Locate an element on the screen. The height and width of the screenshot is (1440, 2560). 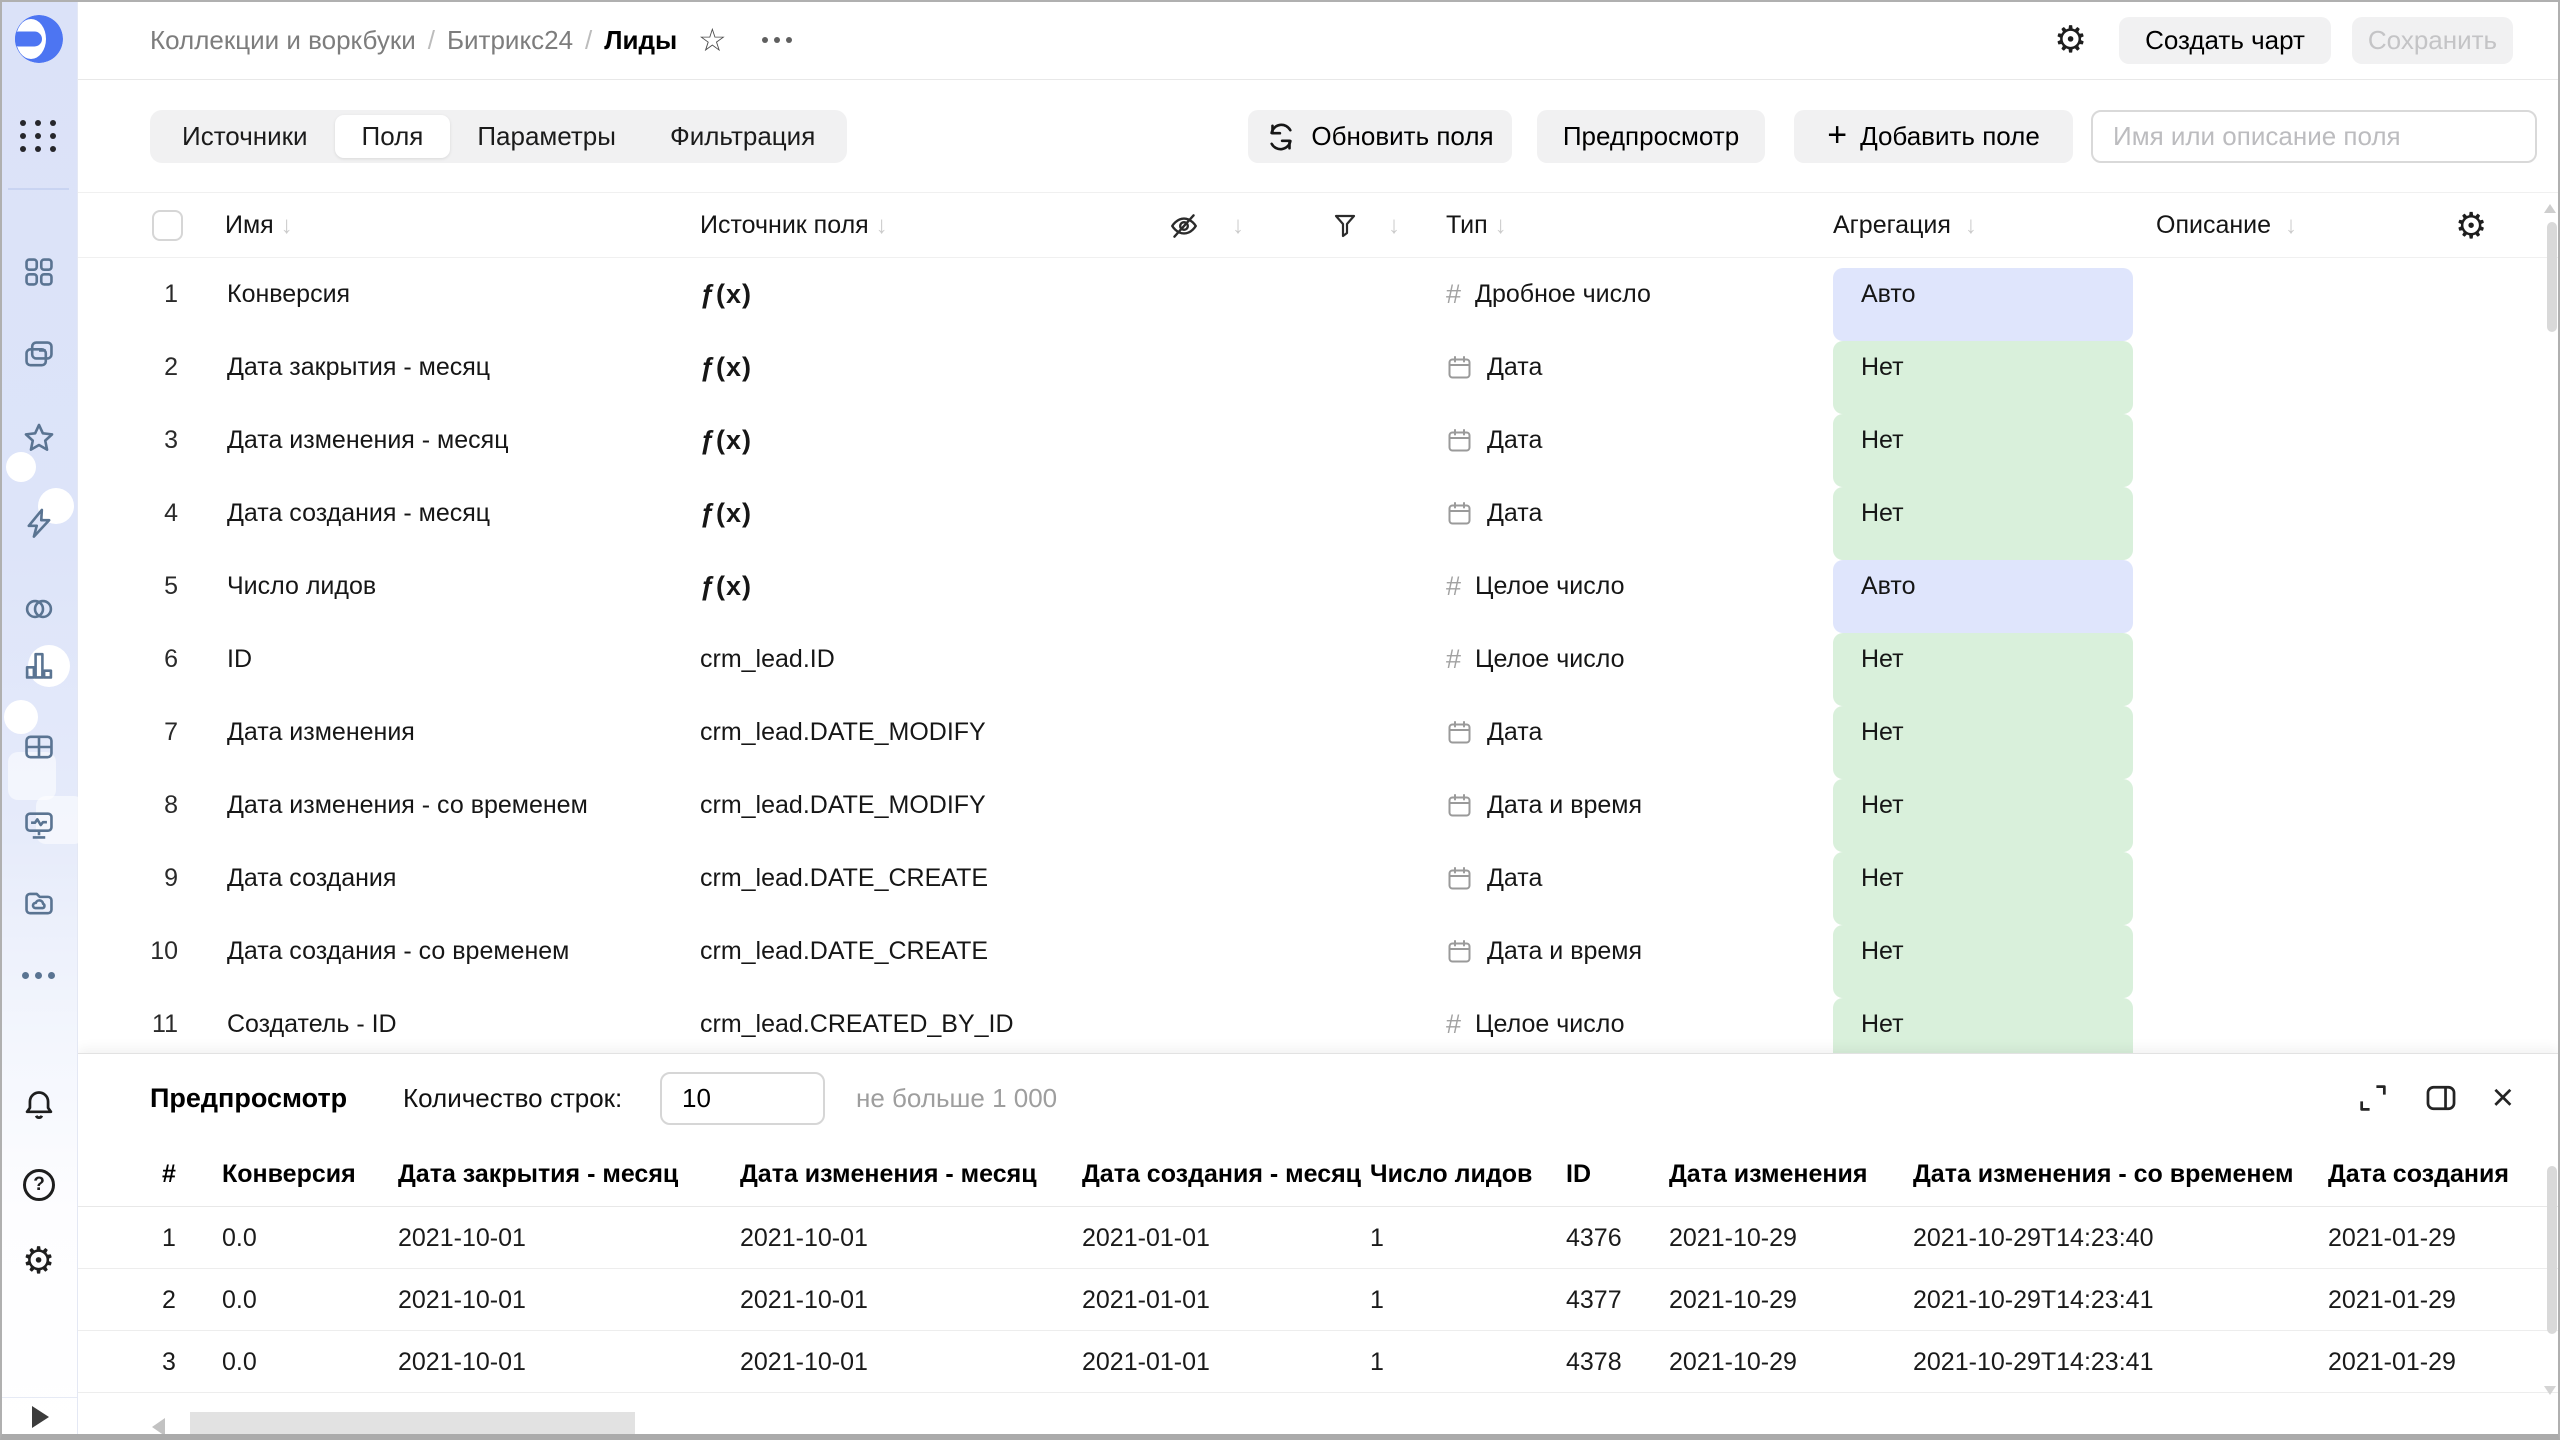
tab-active: Поля is located at coordinates (392, 136).